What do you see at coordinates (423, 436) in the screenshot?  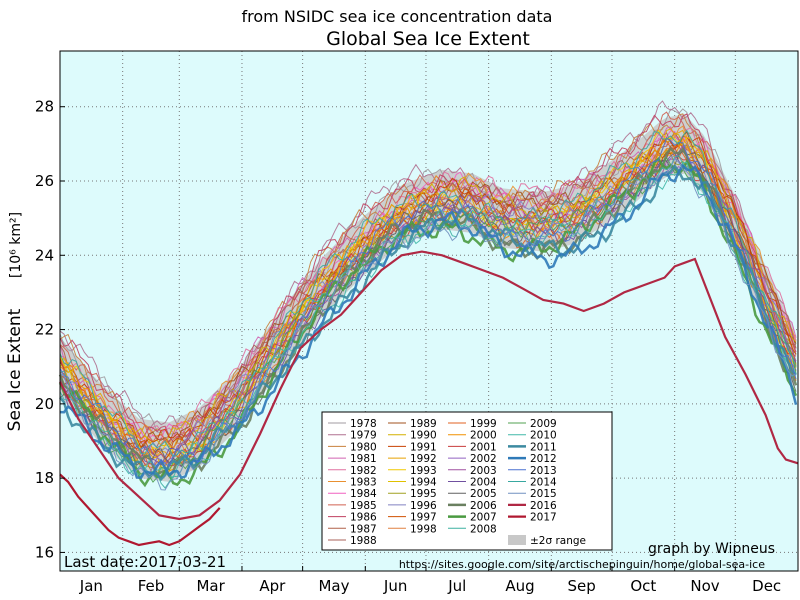 I see `legend-label-1990: 1990` at bounding box center [423, 436].